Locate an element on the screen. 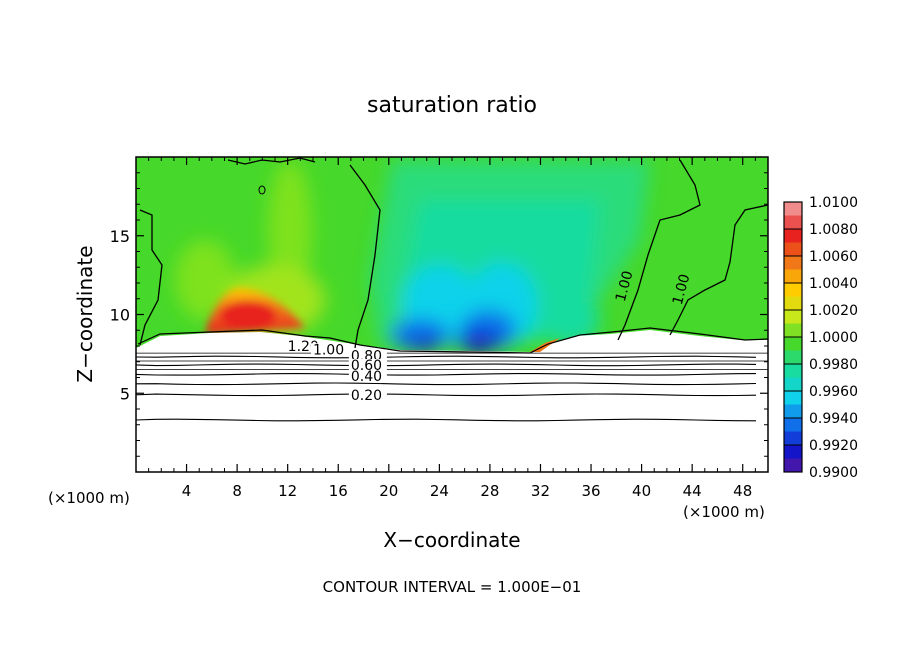 This screenshot has height=654, width=904. contour-label: 0.20 is located at coordinates (366, 396).